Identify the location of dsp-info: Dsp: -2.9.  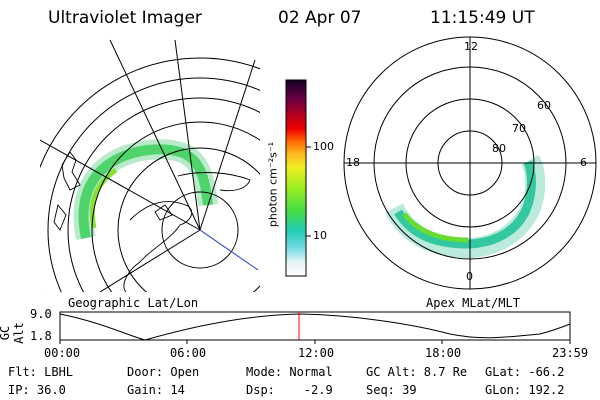
(289, 390).